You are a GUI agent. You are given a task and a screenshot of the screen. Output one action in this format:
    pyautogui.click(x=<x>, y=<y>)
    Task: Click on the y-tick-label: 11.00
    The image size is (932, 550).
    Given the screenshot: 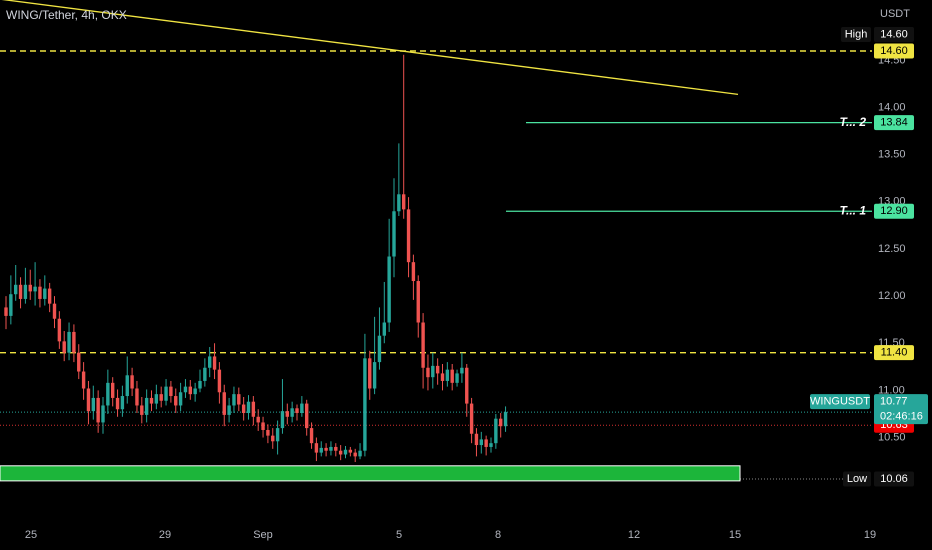 What is the action you would take?
    pyautogui.click(x=891, y=390)
    